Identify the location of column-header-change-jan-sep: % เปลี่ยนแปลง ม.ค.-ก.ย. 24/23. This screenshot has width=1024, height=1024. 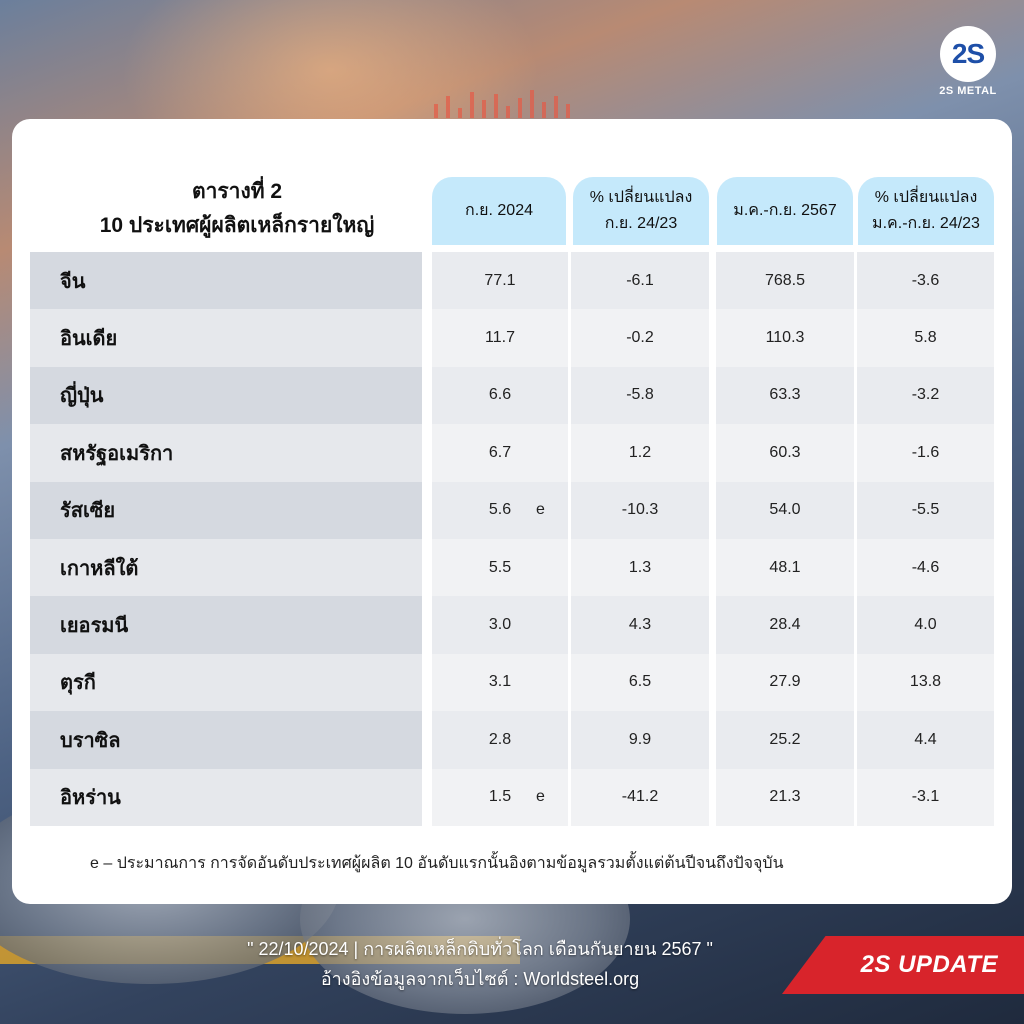
(926, 211).